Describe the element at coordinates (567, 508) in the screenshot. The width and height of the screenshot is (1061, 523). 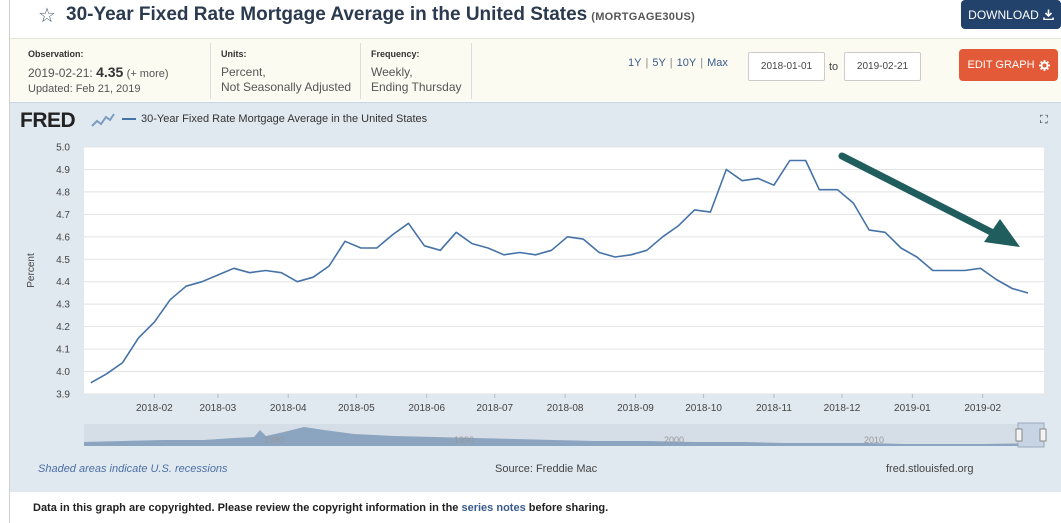
I see `copyright-suffix: before sharing.` at that location.